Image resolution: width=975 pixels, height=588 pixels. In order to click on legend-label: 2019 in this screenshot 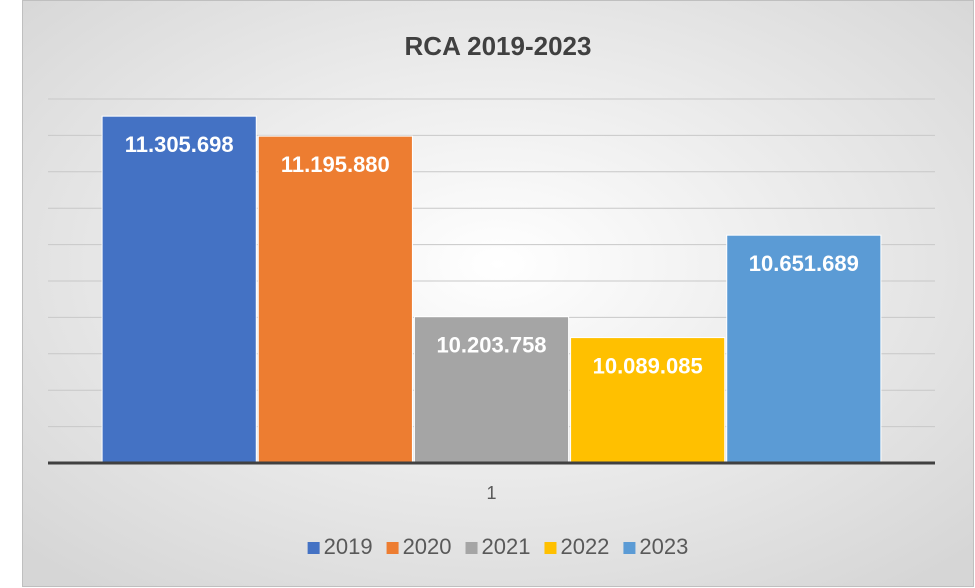, I will do `click(348, 546)`.